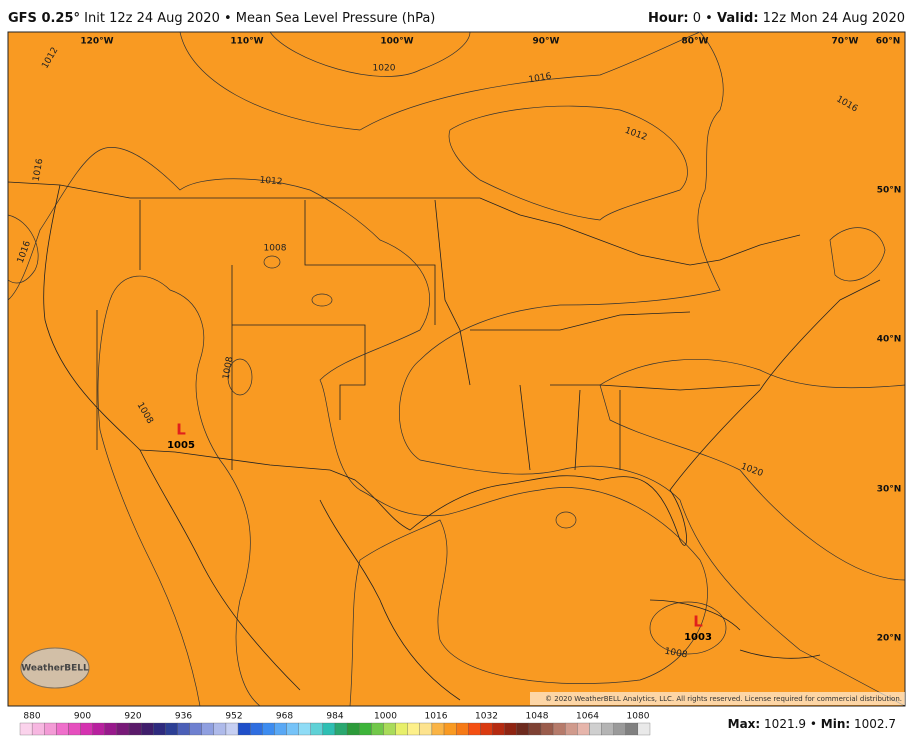  I want to click on logo: WeatherBELL, so click(55, 669).